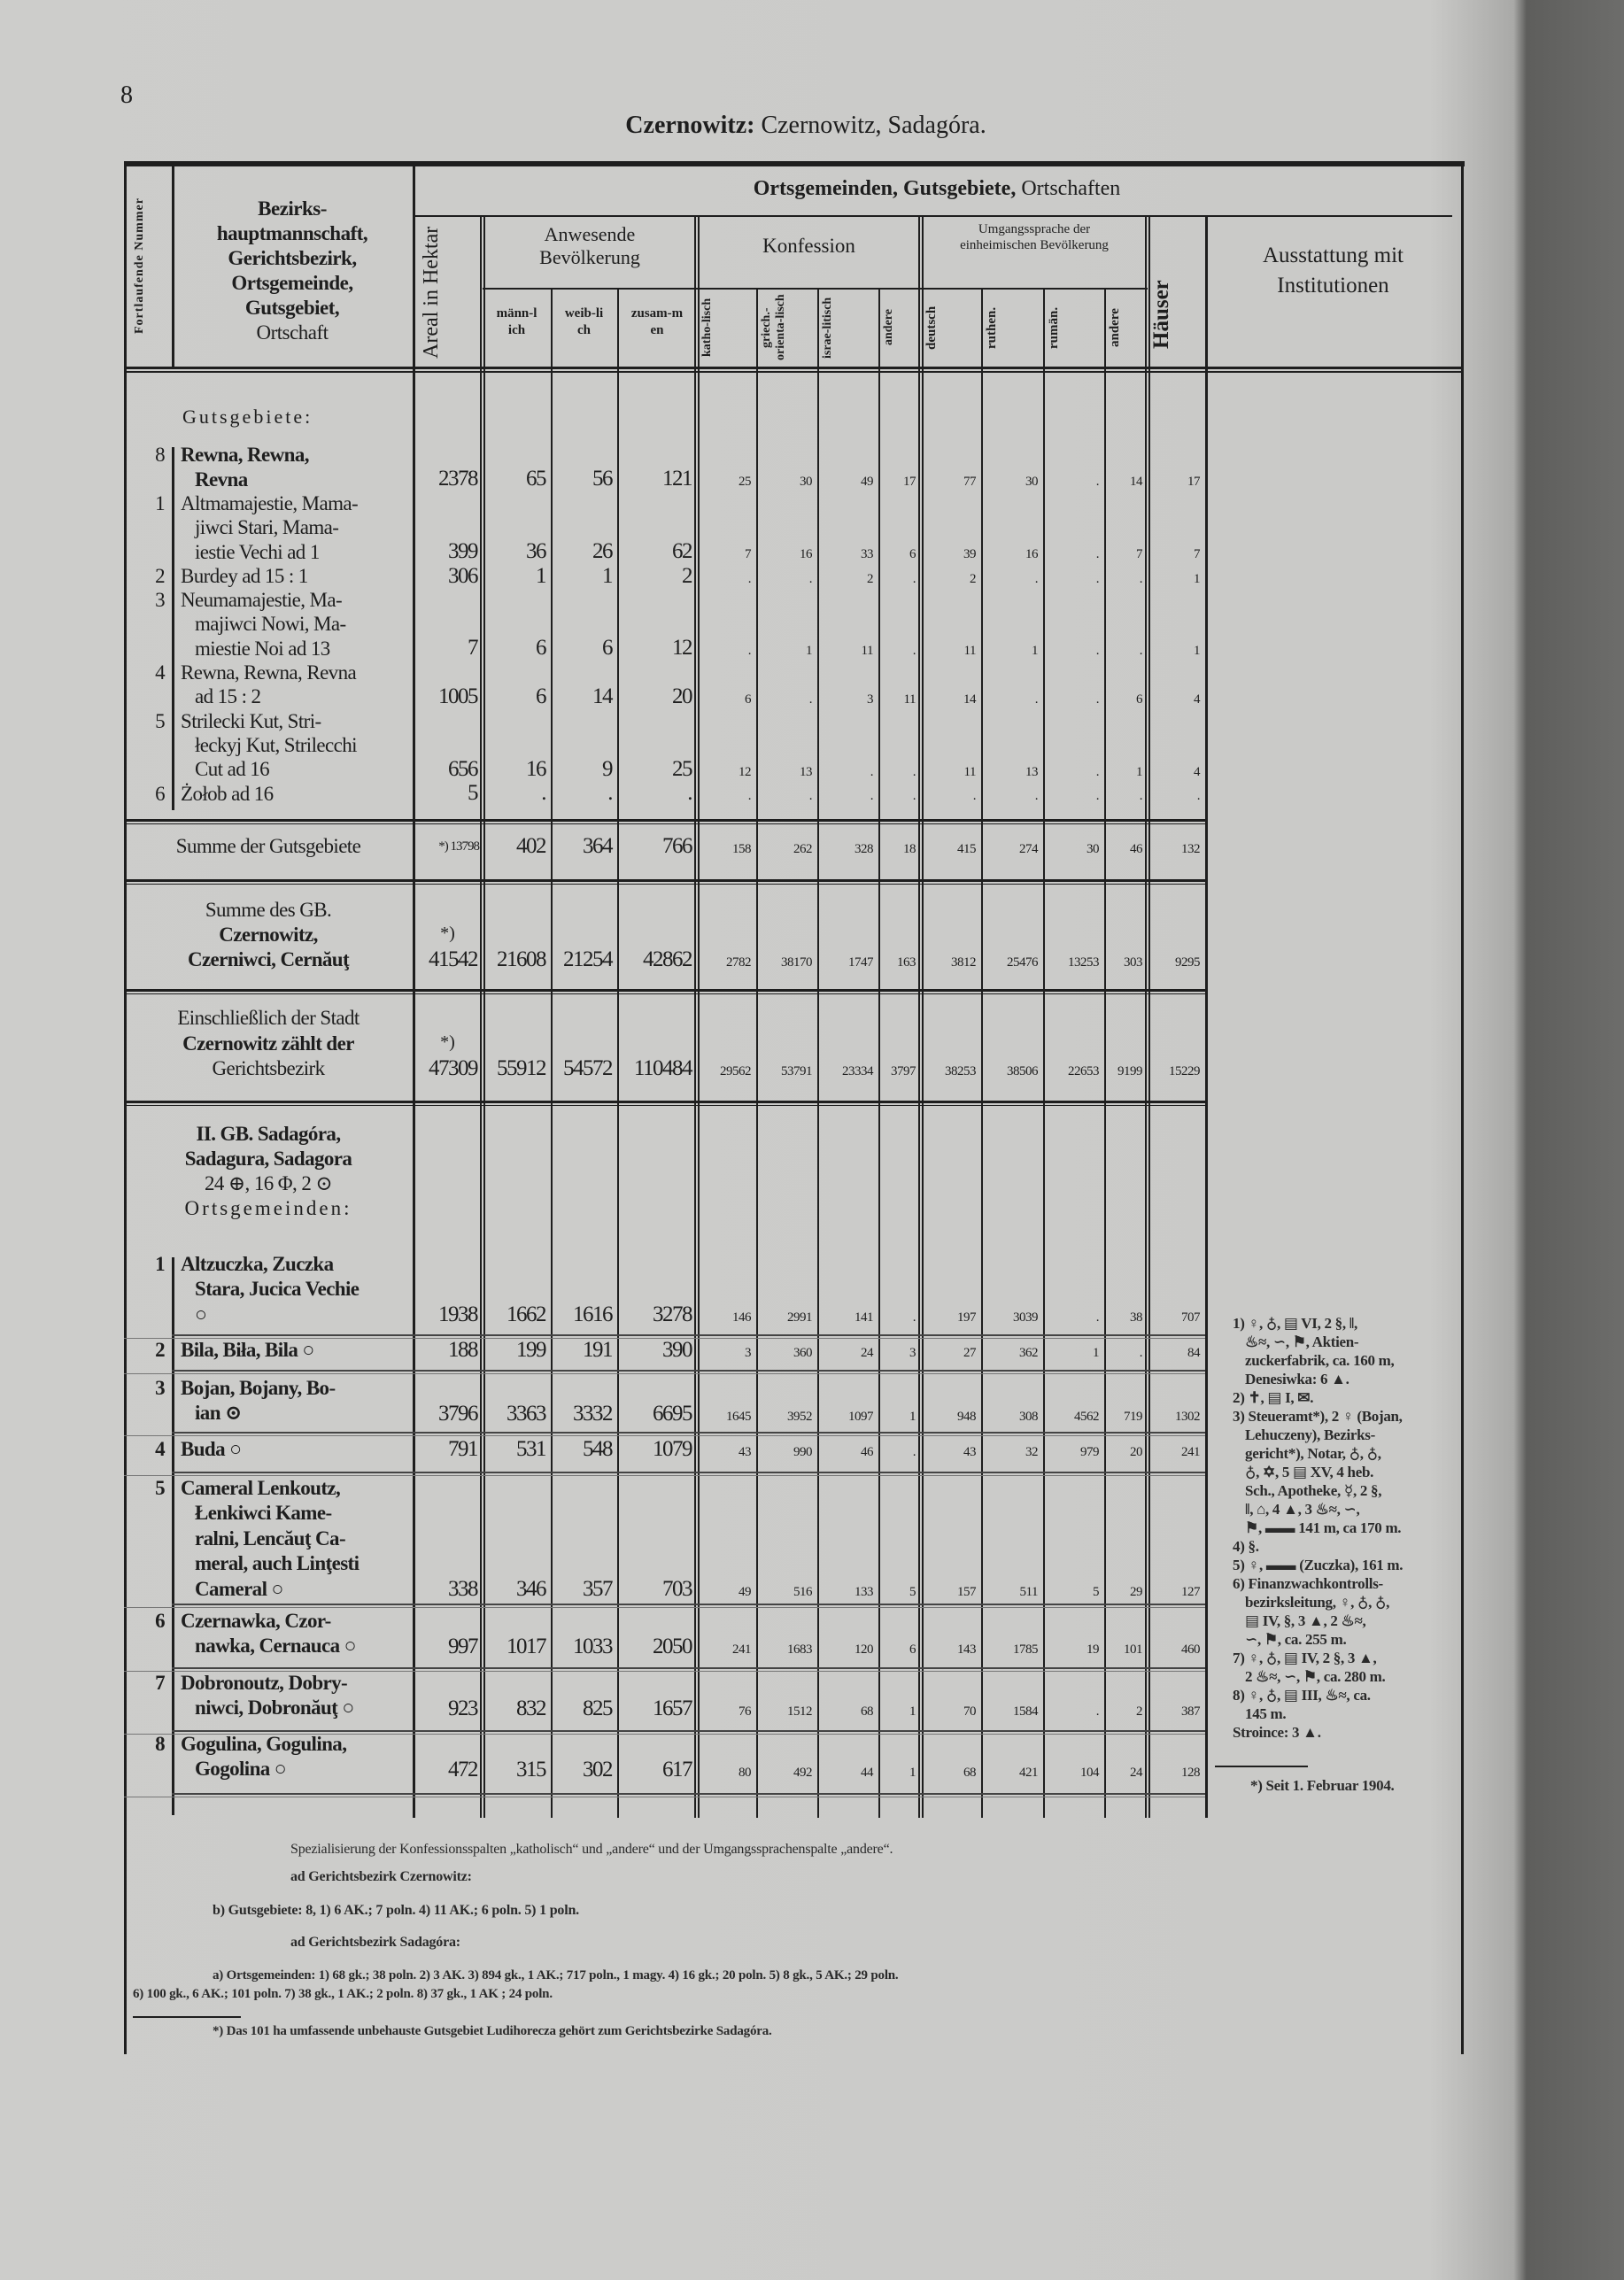 Image resolution: width=1624 pixels, height=2280 pixels. What do you see at coordinates (974, 578) in the screenshot?
I see `cell-value: 2` at bounding box center [974, 578].